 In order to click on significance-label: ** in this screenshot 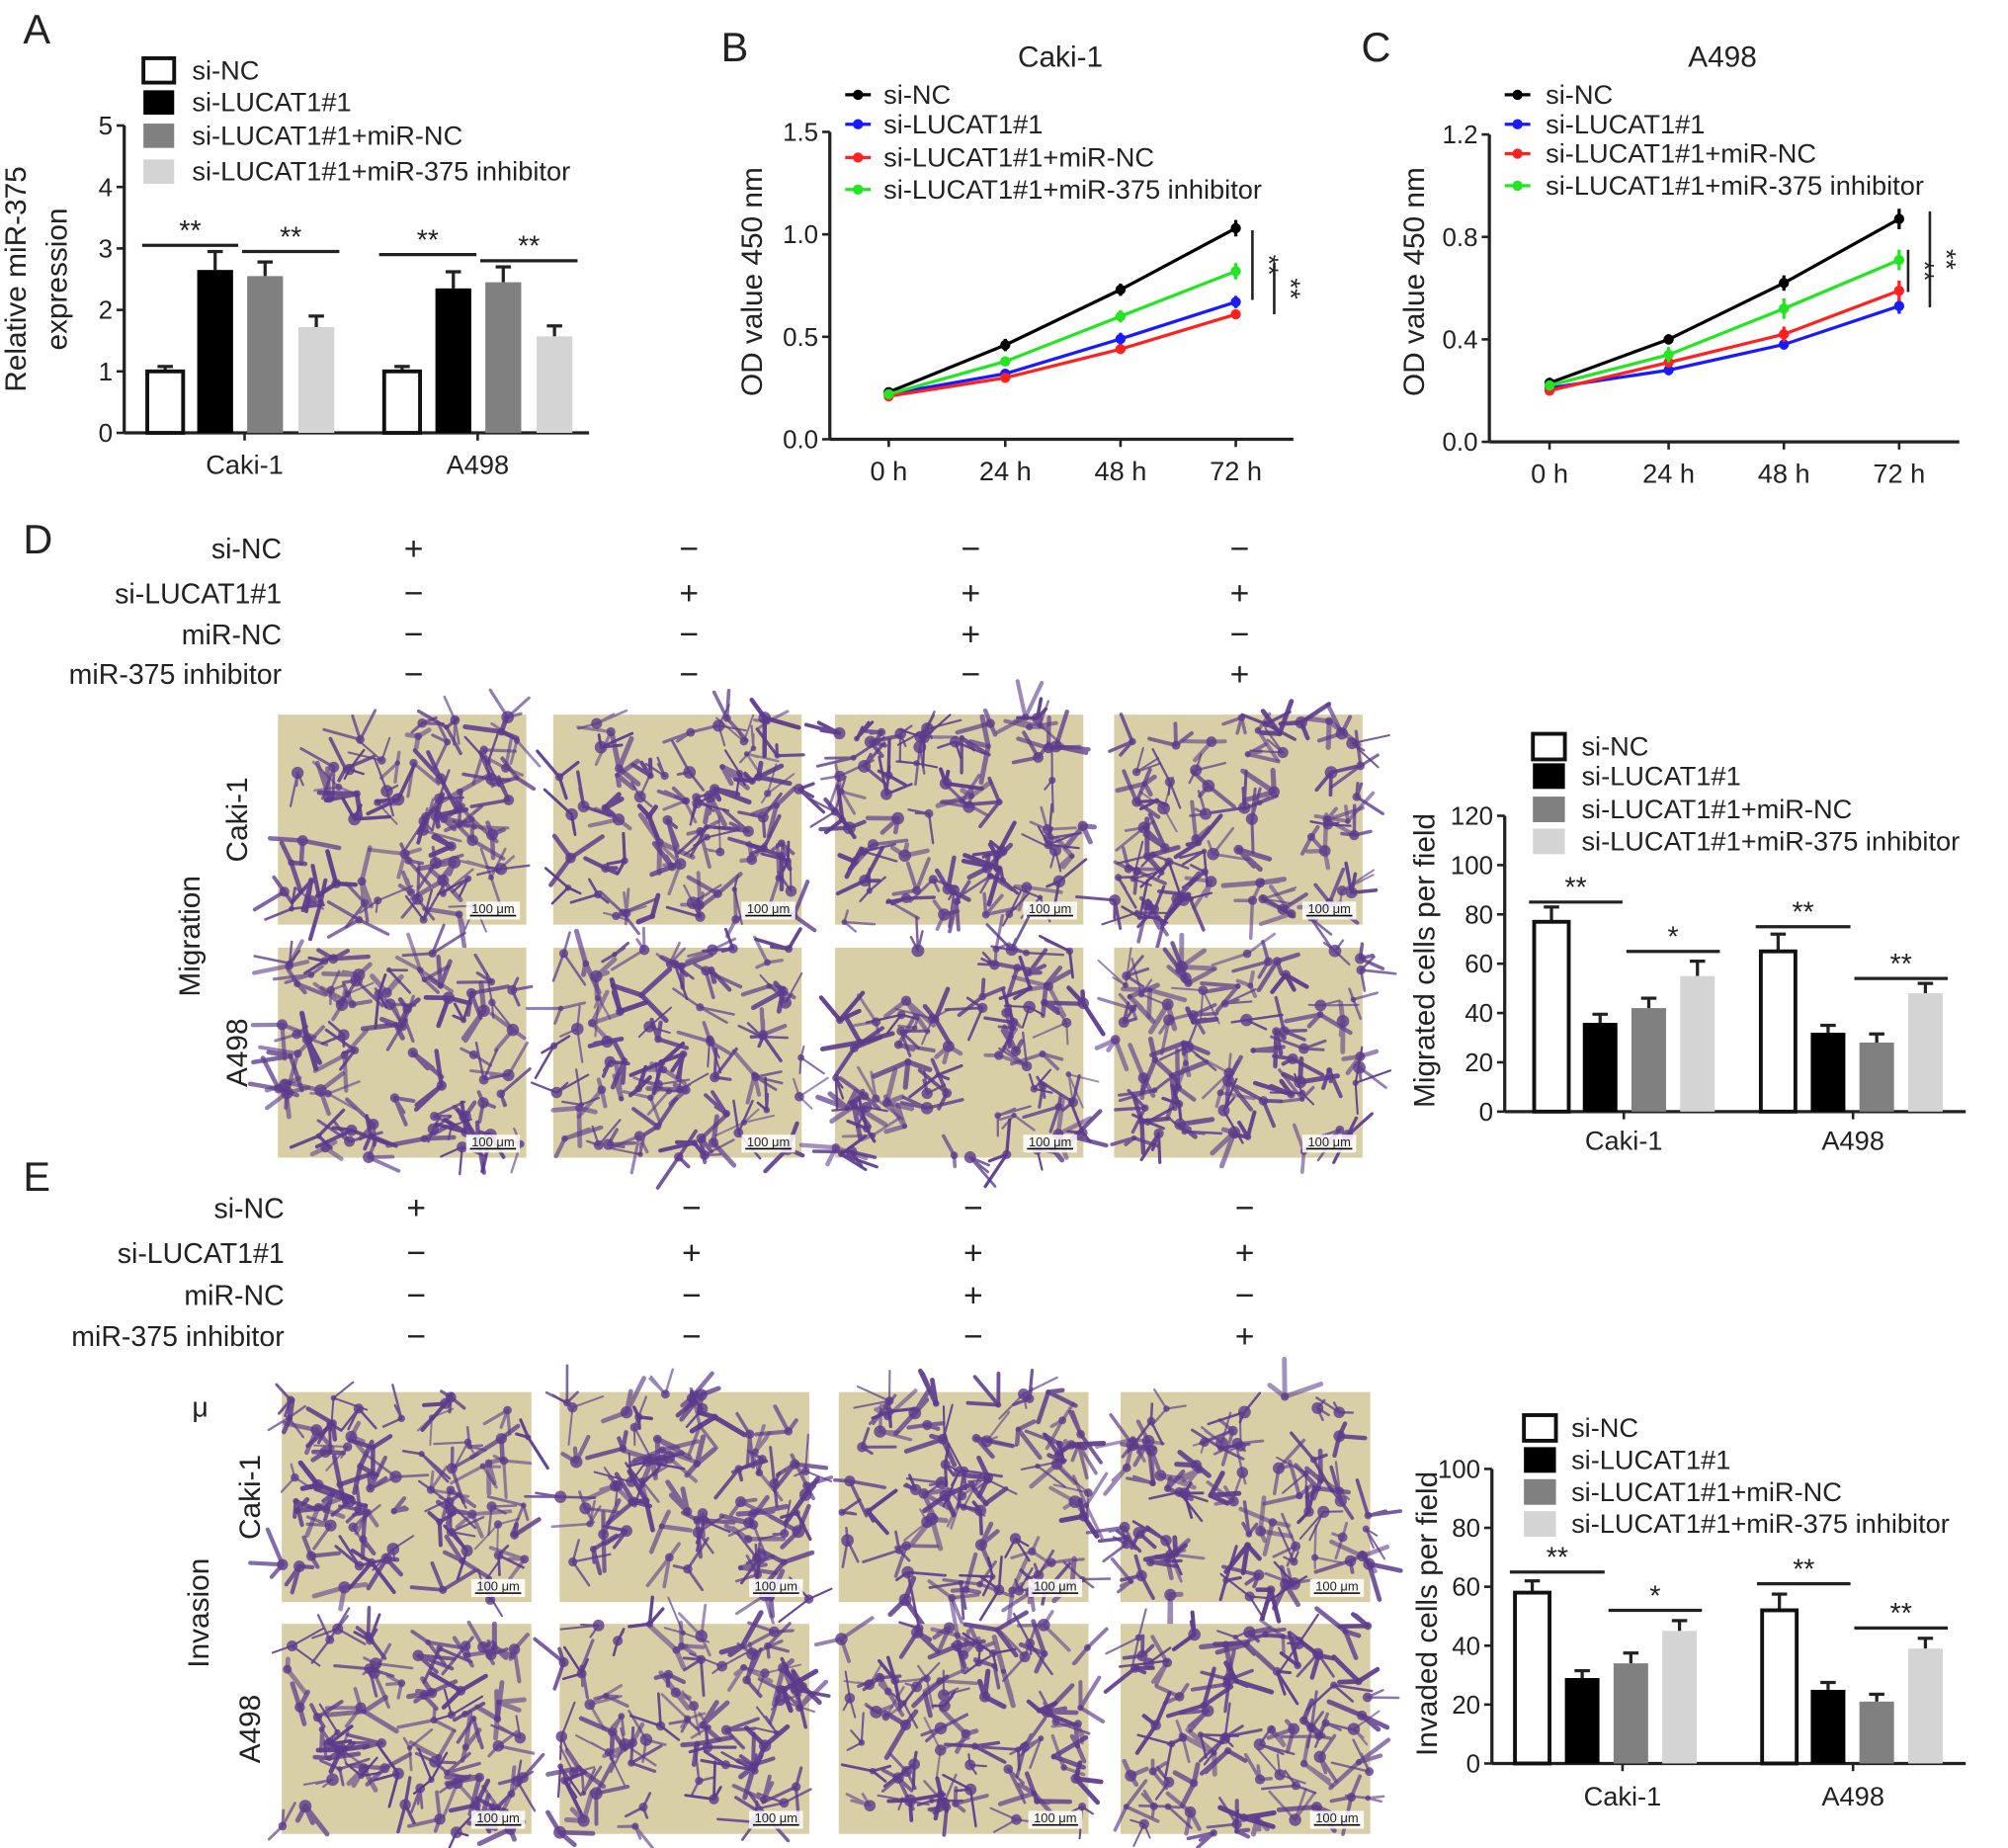, I will do `click(1803, 1569)`.